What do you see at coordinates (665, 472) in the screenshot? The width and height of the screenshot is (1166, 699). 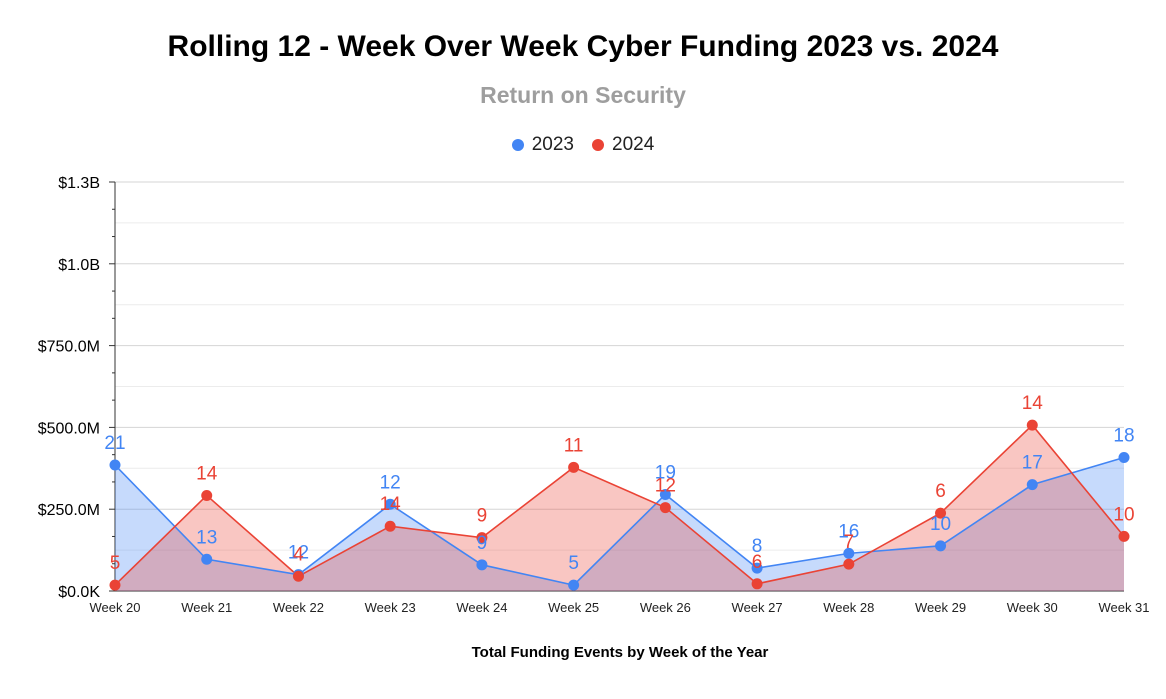 I see `data-label-2023: 19` at bounding box center [665, 472].